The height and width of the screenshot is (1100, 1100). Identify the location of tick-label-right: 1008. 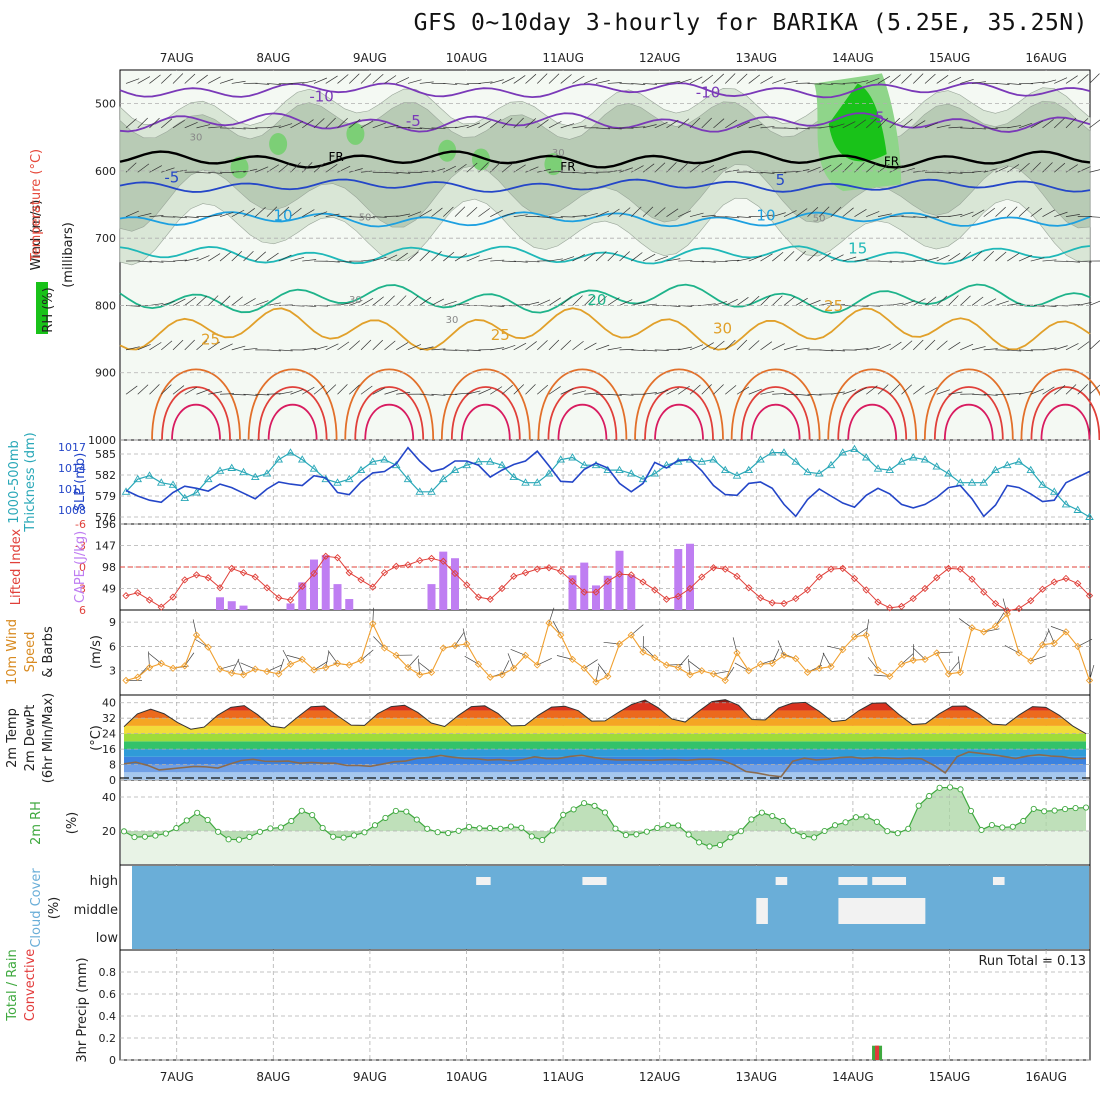
(72, 510).